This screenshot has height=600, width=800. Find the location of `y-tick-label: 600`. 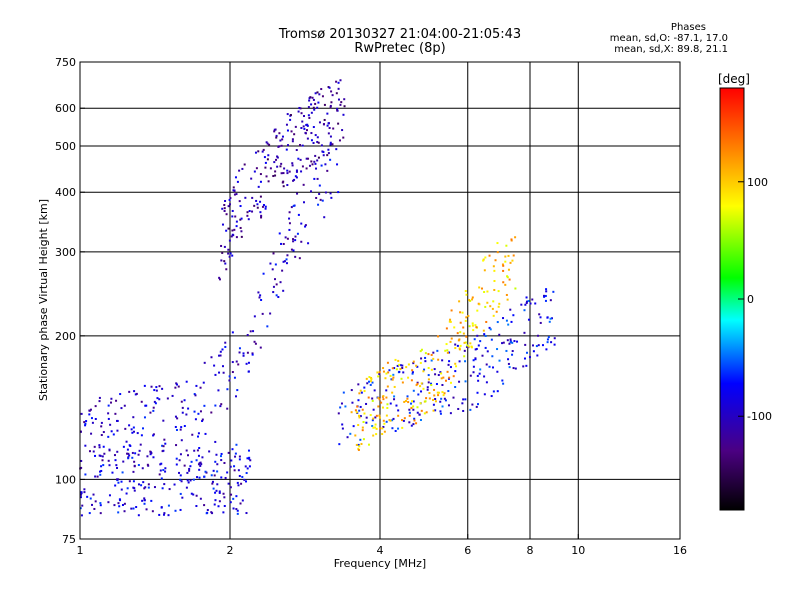

y-tick-label: 600 is located at coordinates (65, 108).